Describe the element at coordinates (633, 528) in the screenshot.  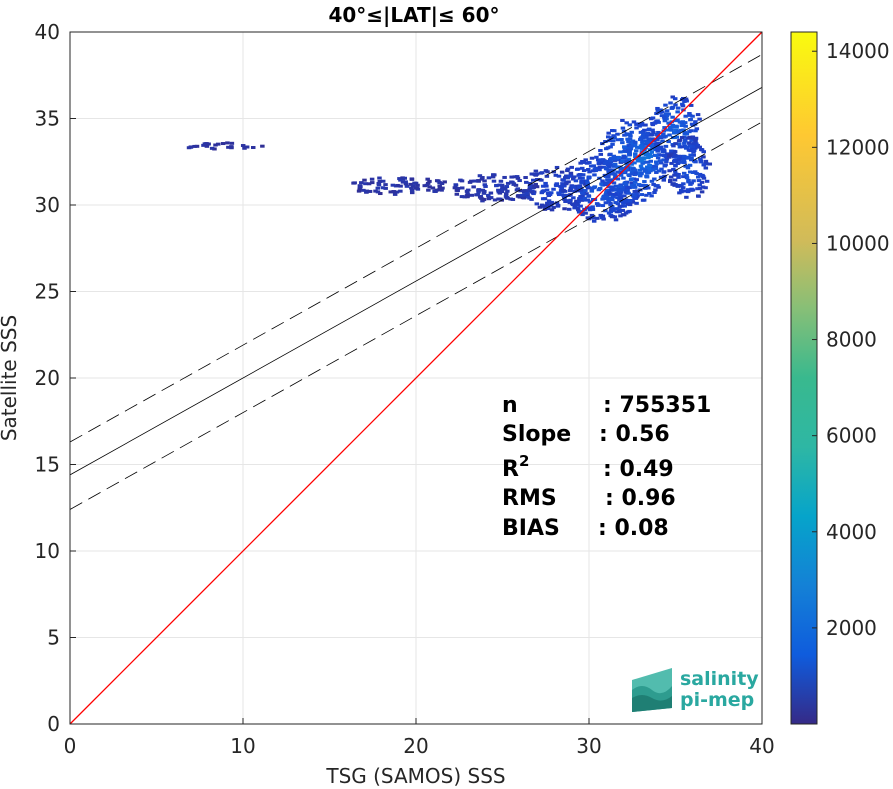
I see `stat-value: : 0.08` at that location.